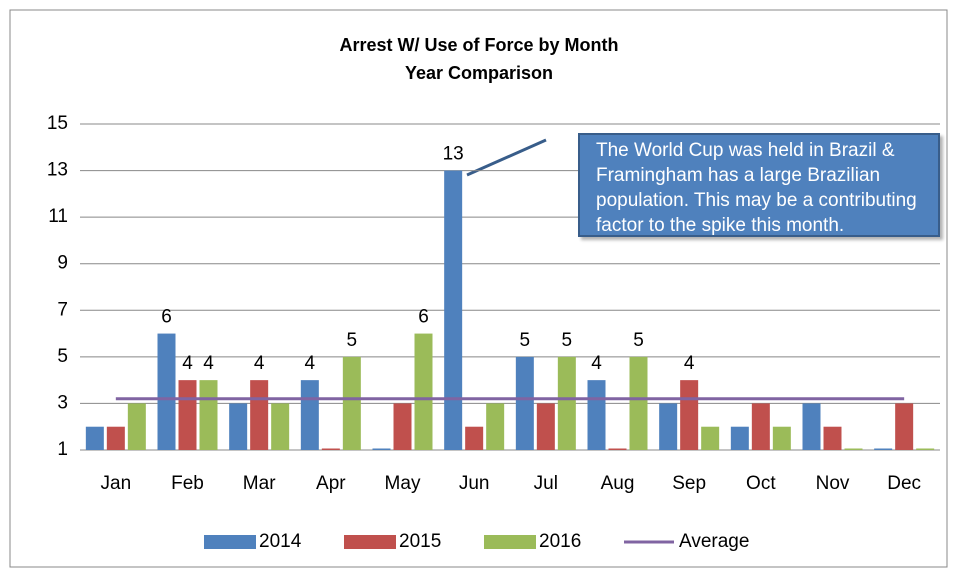  What do you see at coordinates (904, 483) in the screenshot?
I see `x-tick-label: Dec` at bounding box center [904, 483].